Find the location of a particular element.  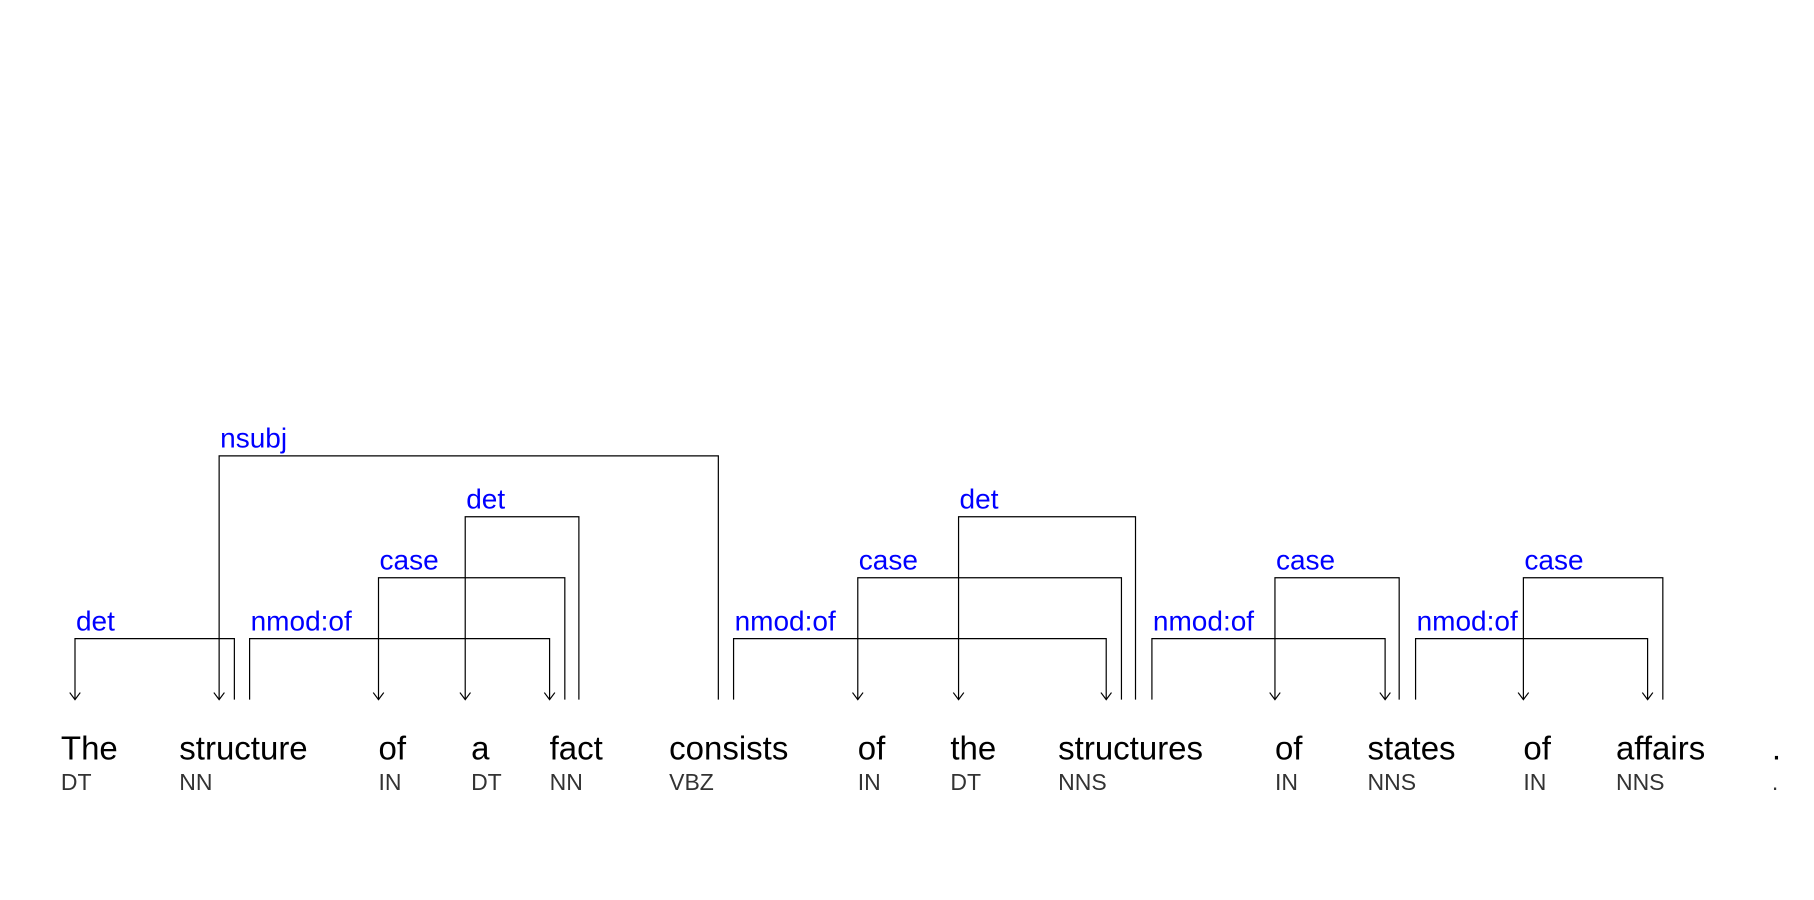

token-word: fact is located at coordinates (576, 747).